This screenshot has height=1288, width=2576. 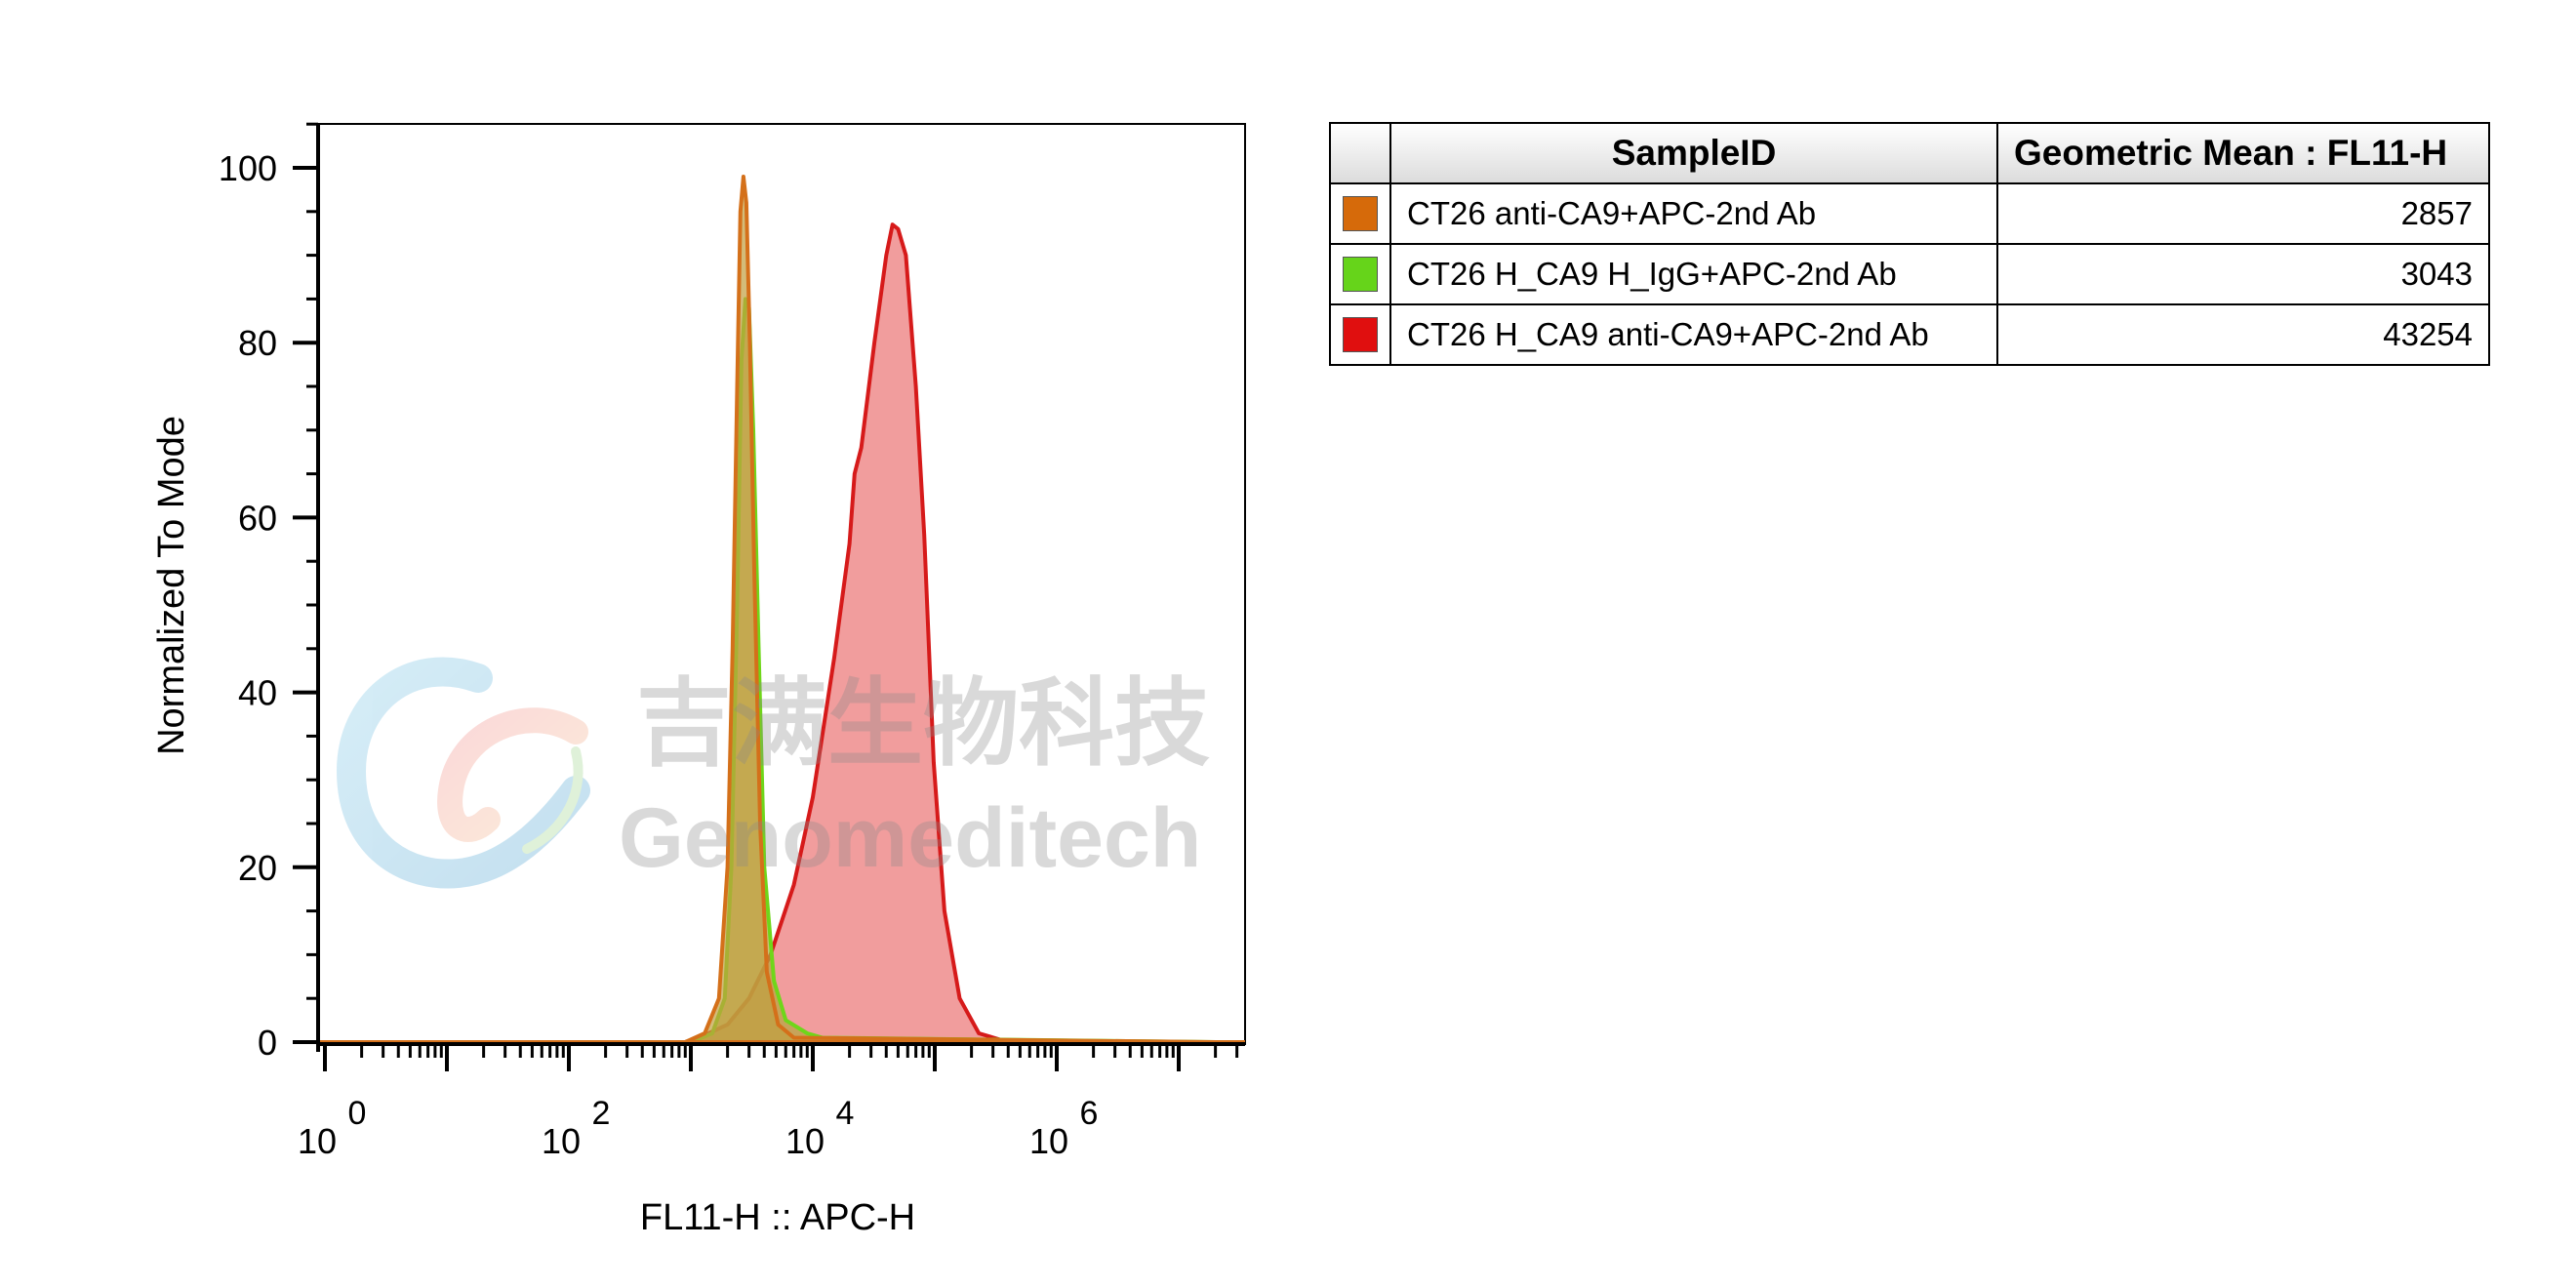 What do you see at coordinates (2243, 334) in the screenshot?
I see `geometric-mean-cell: 43254` at bounding box center [2243, 334].